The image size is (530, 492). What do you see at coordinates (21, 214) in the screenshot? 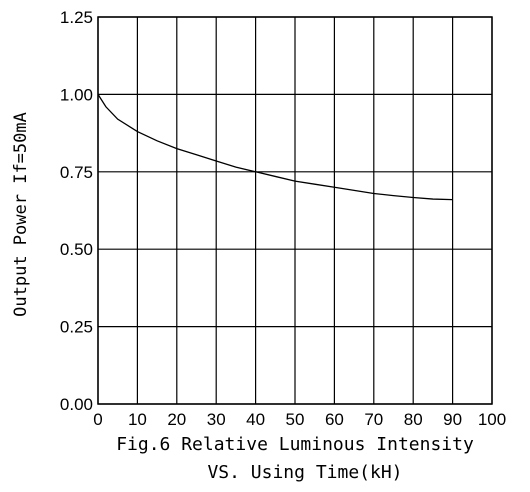
I see `y-axis-title: Output Power If=50mA` at bounding box center [21, 214].